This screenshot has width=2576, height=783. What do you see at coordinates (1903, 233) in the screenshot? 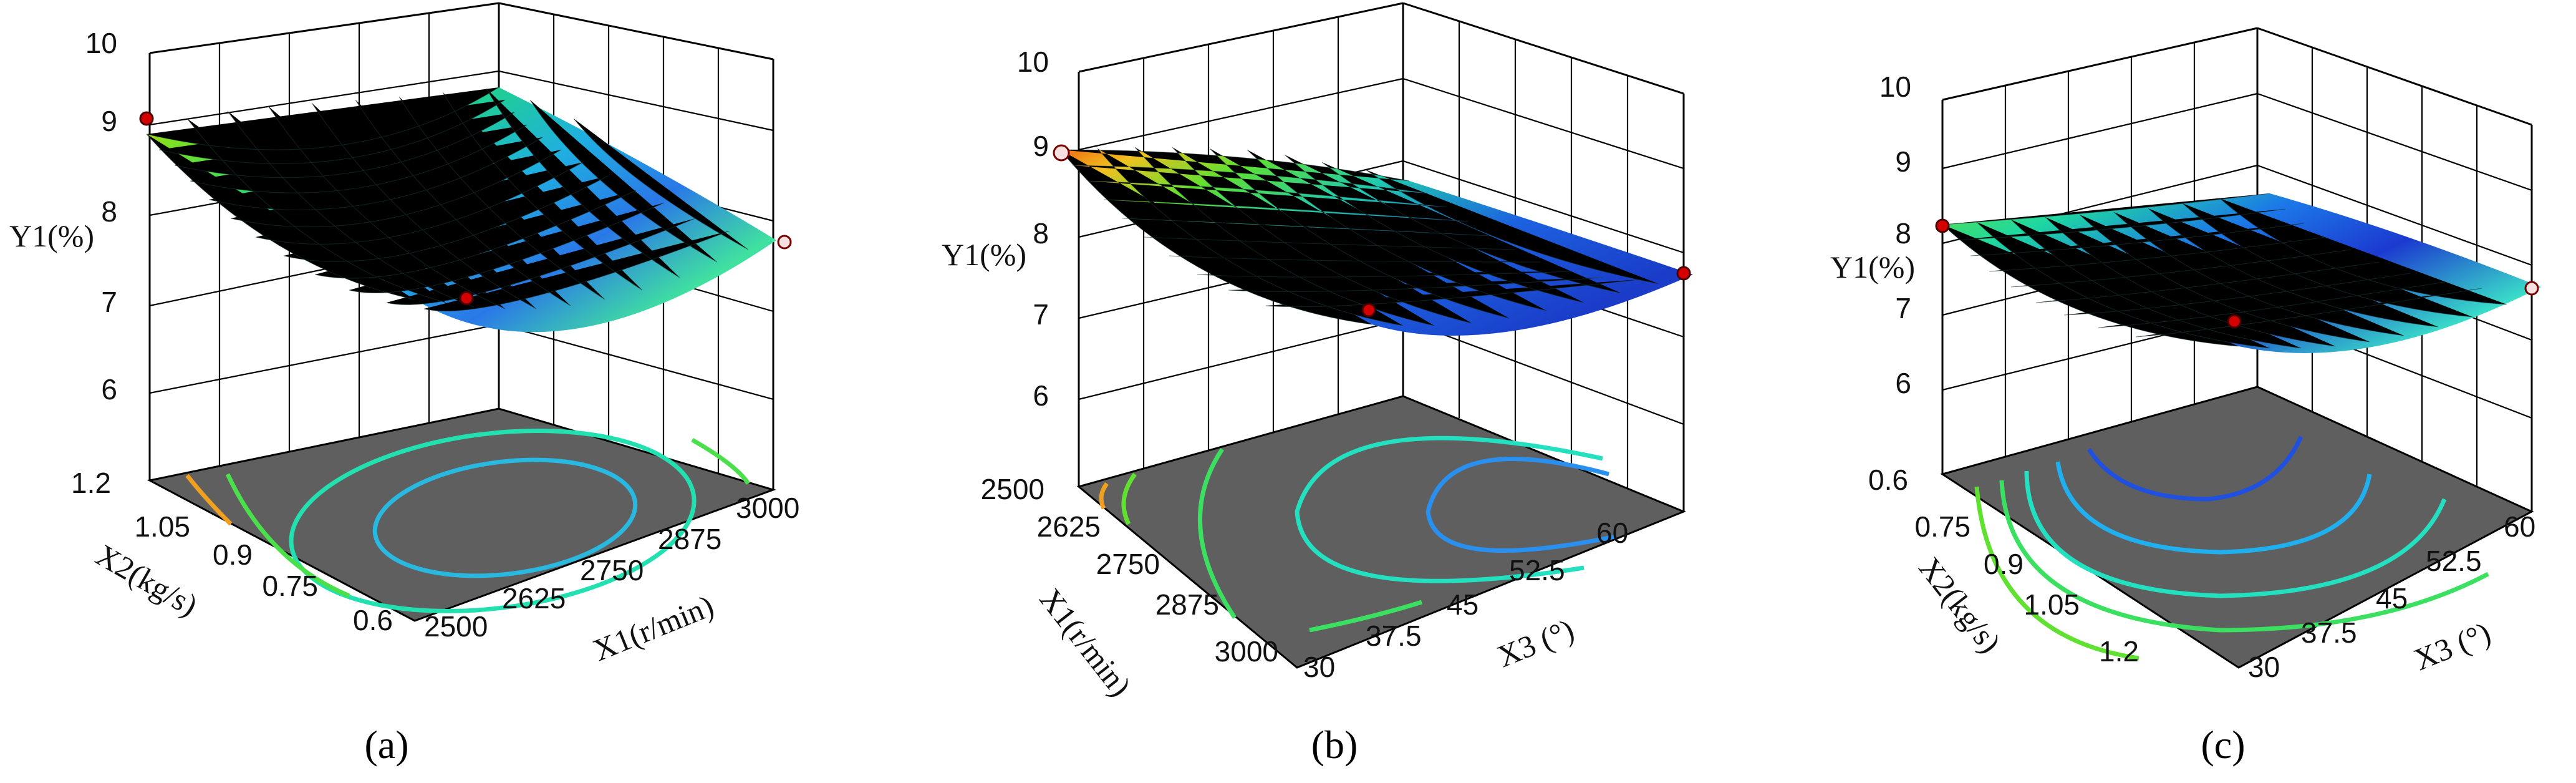
I see `panel-c-z-tick: 8` at bounding box center [1903, 233].